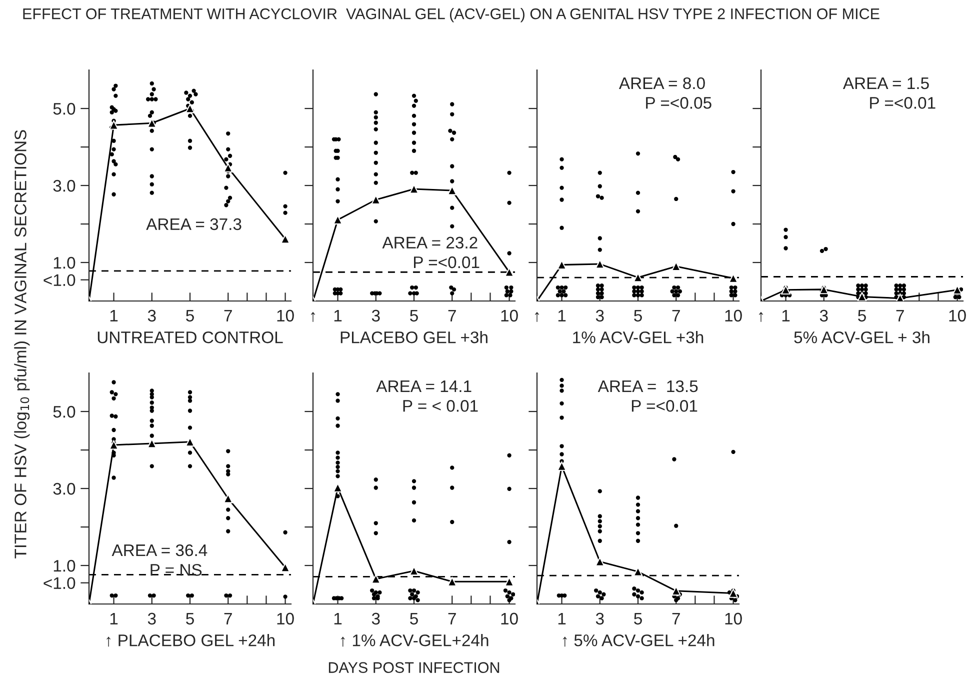  I want to click on text: ↑ 5% ACV-GEL +24h, so click(638, 640).